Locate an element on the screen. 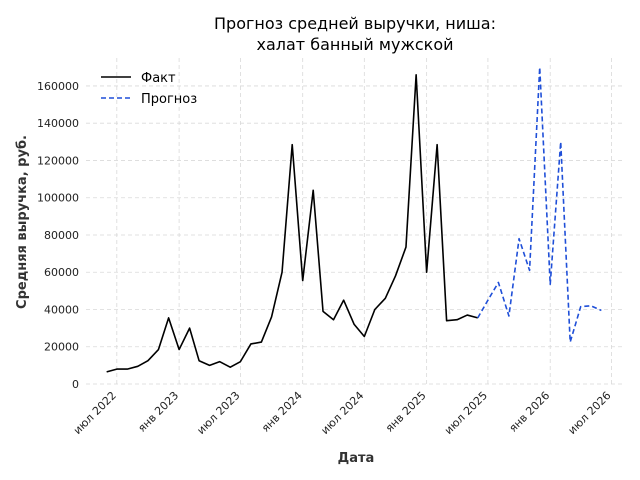  y-tick-label: 140000 is located at coordinates (58, 123).